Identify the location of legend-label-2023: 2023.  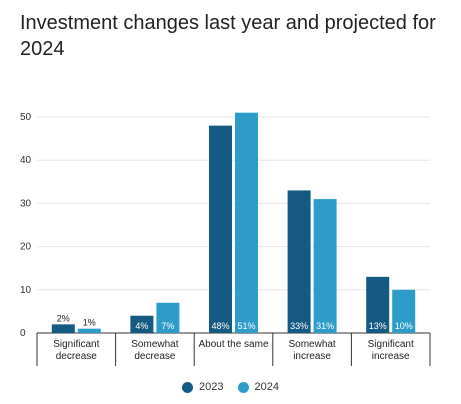
(211, 387).